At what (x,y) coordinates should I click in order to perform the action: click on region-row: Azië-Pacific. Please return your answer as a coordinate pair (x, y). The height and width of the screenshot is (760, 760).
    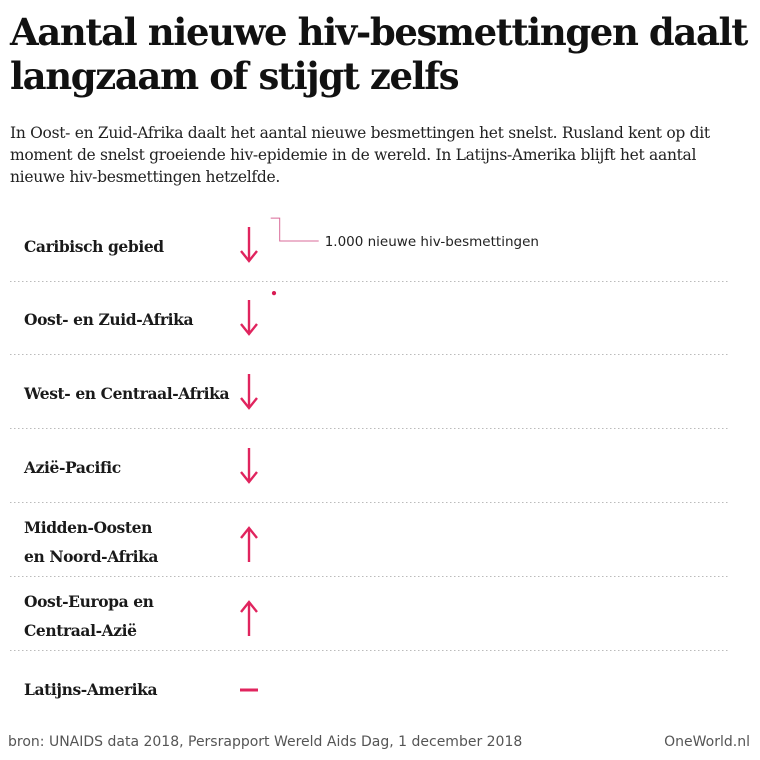
    Looking at the image, I should click on (370, 475).